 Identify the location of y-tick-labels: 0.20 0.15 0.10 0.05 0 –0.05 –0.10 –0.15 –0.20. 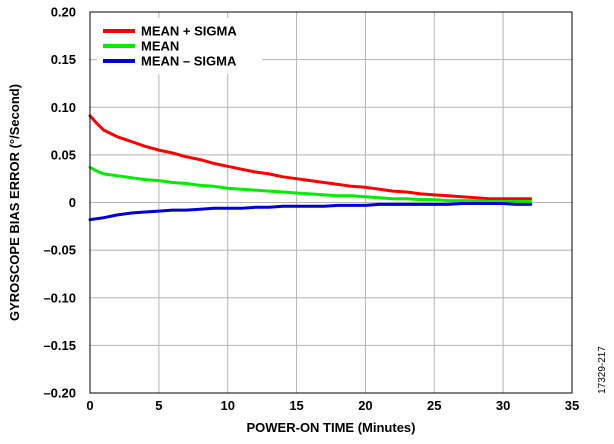
(59, 203).